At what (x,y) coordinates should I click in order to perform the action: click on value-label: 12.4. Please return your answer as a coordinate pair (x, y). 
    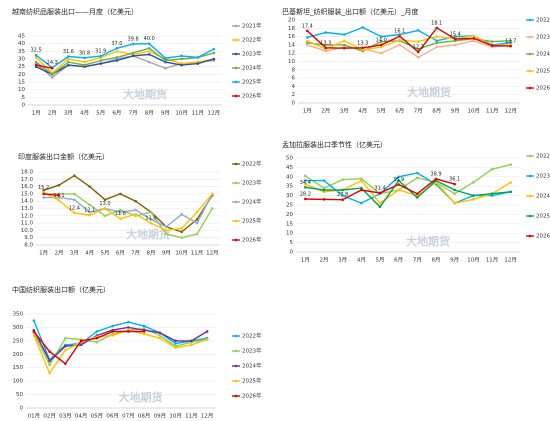
    Looking at the image, I should click on (74, 208).